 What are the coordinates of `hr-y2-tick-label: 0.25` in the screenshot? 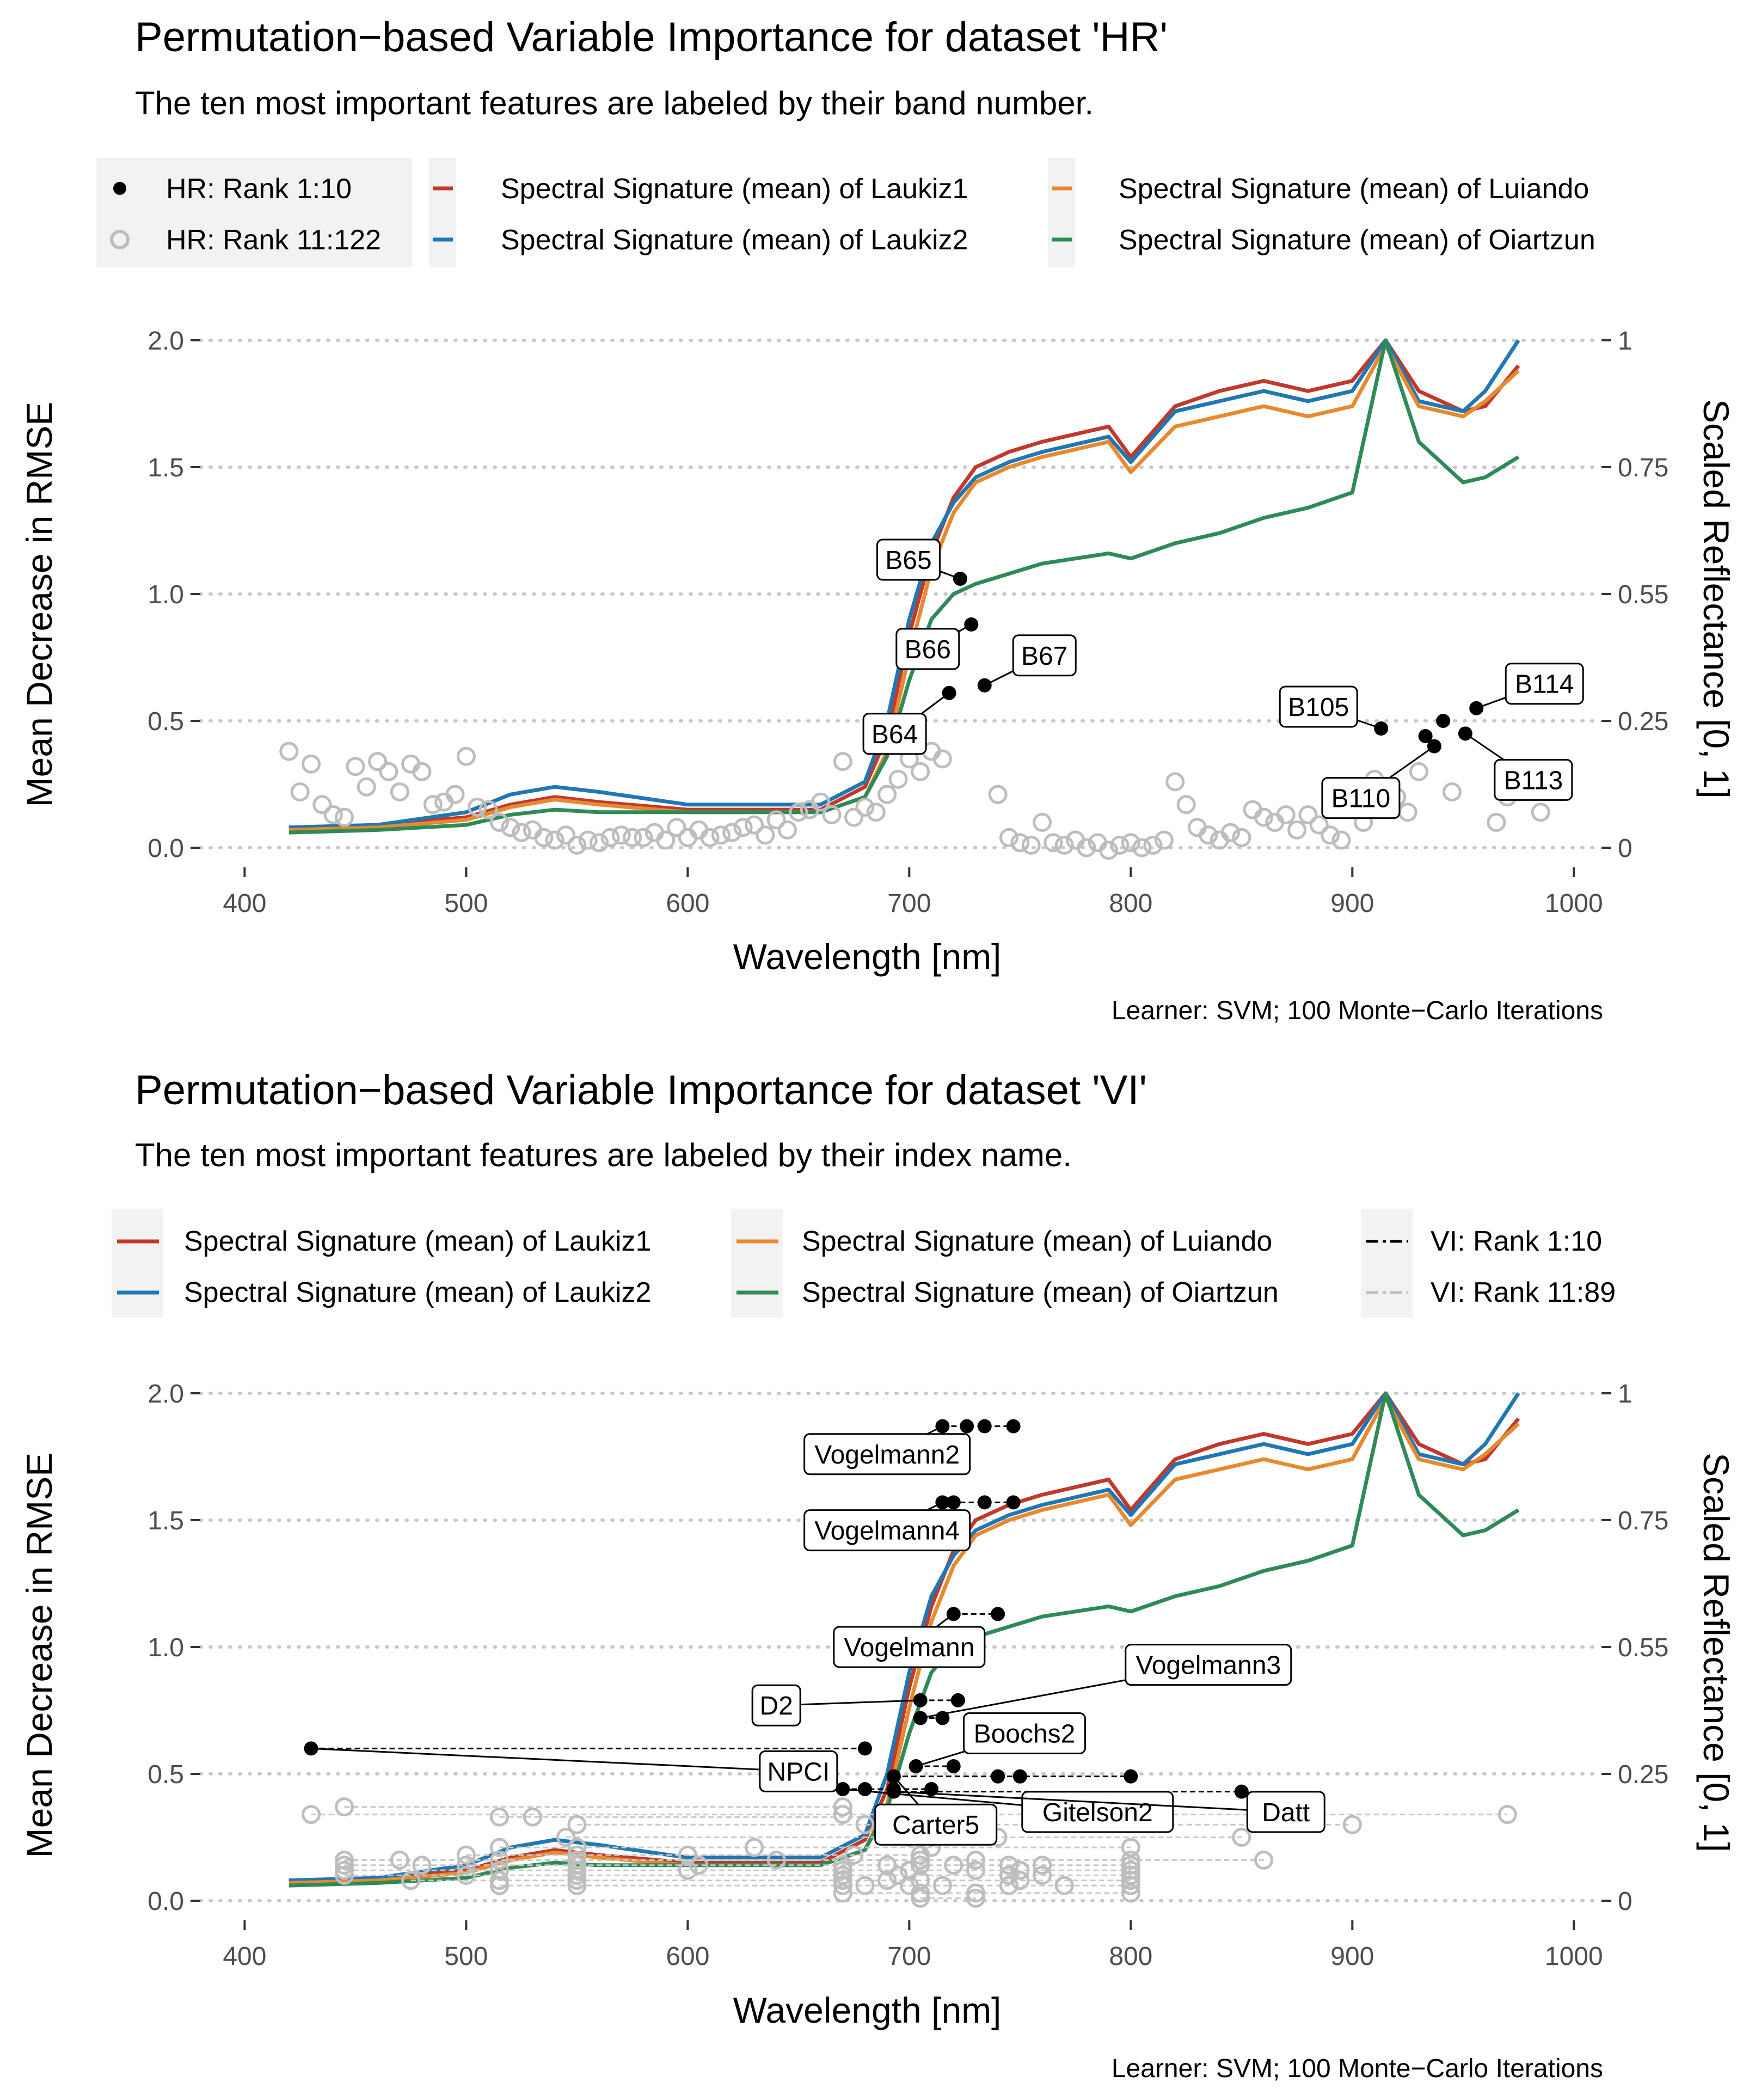 It's located at (1643, 721).